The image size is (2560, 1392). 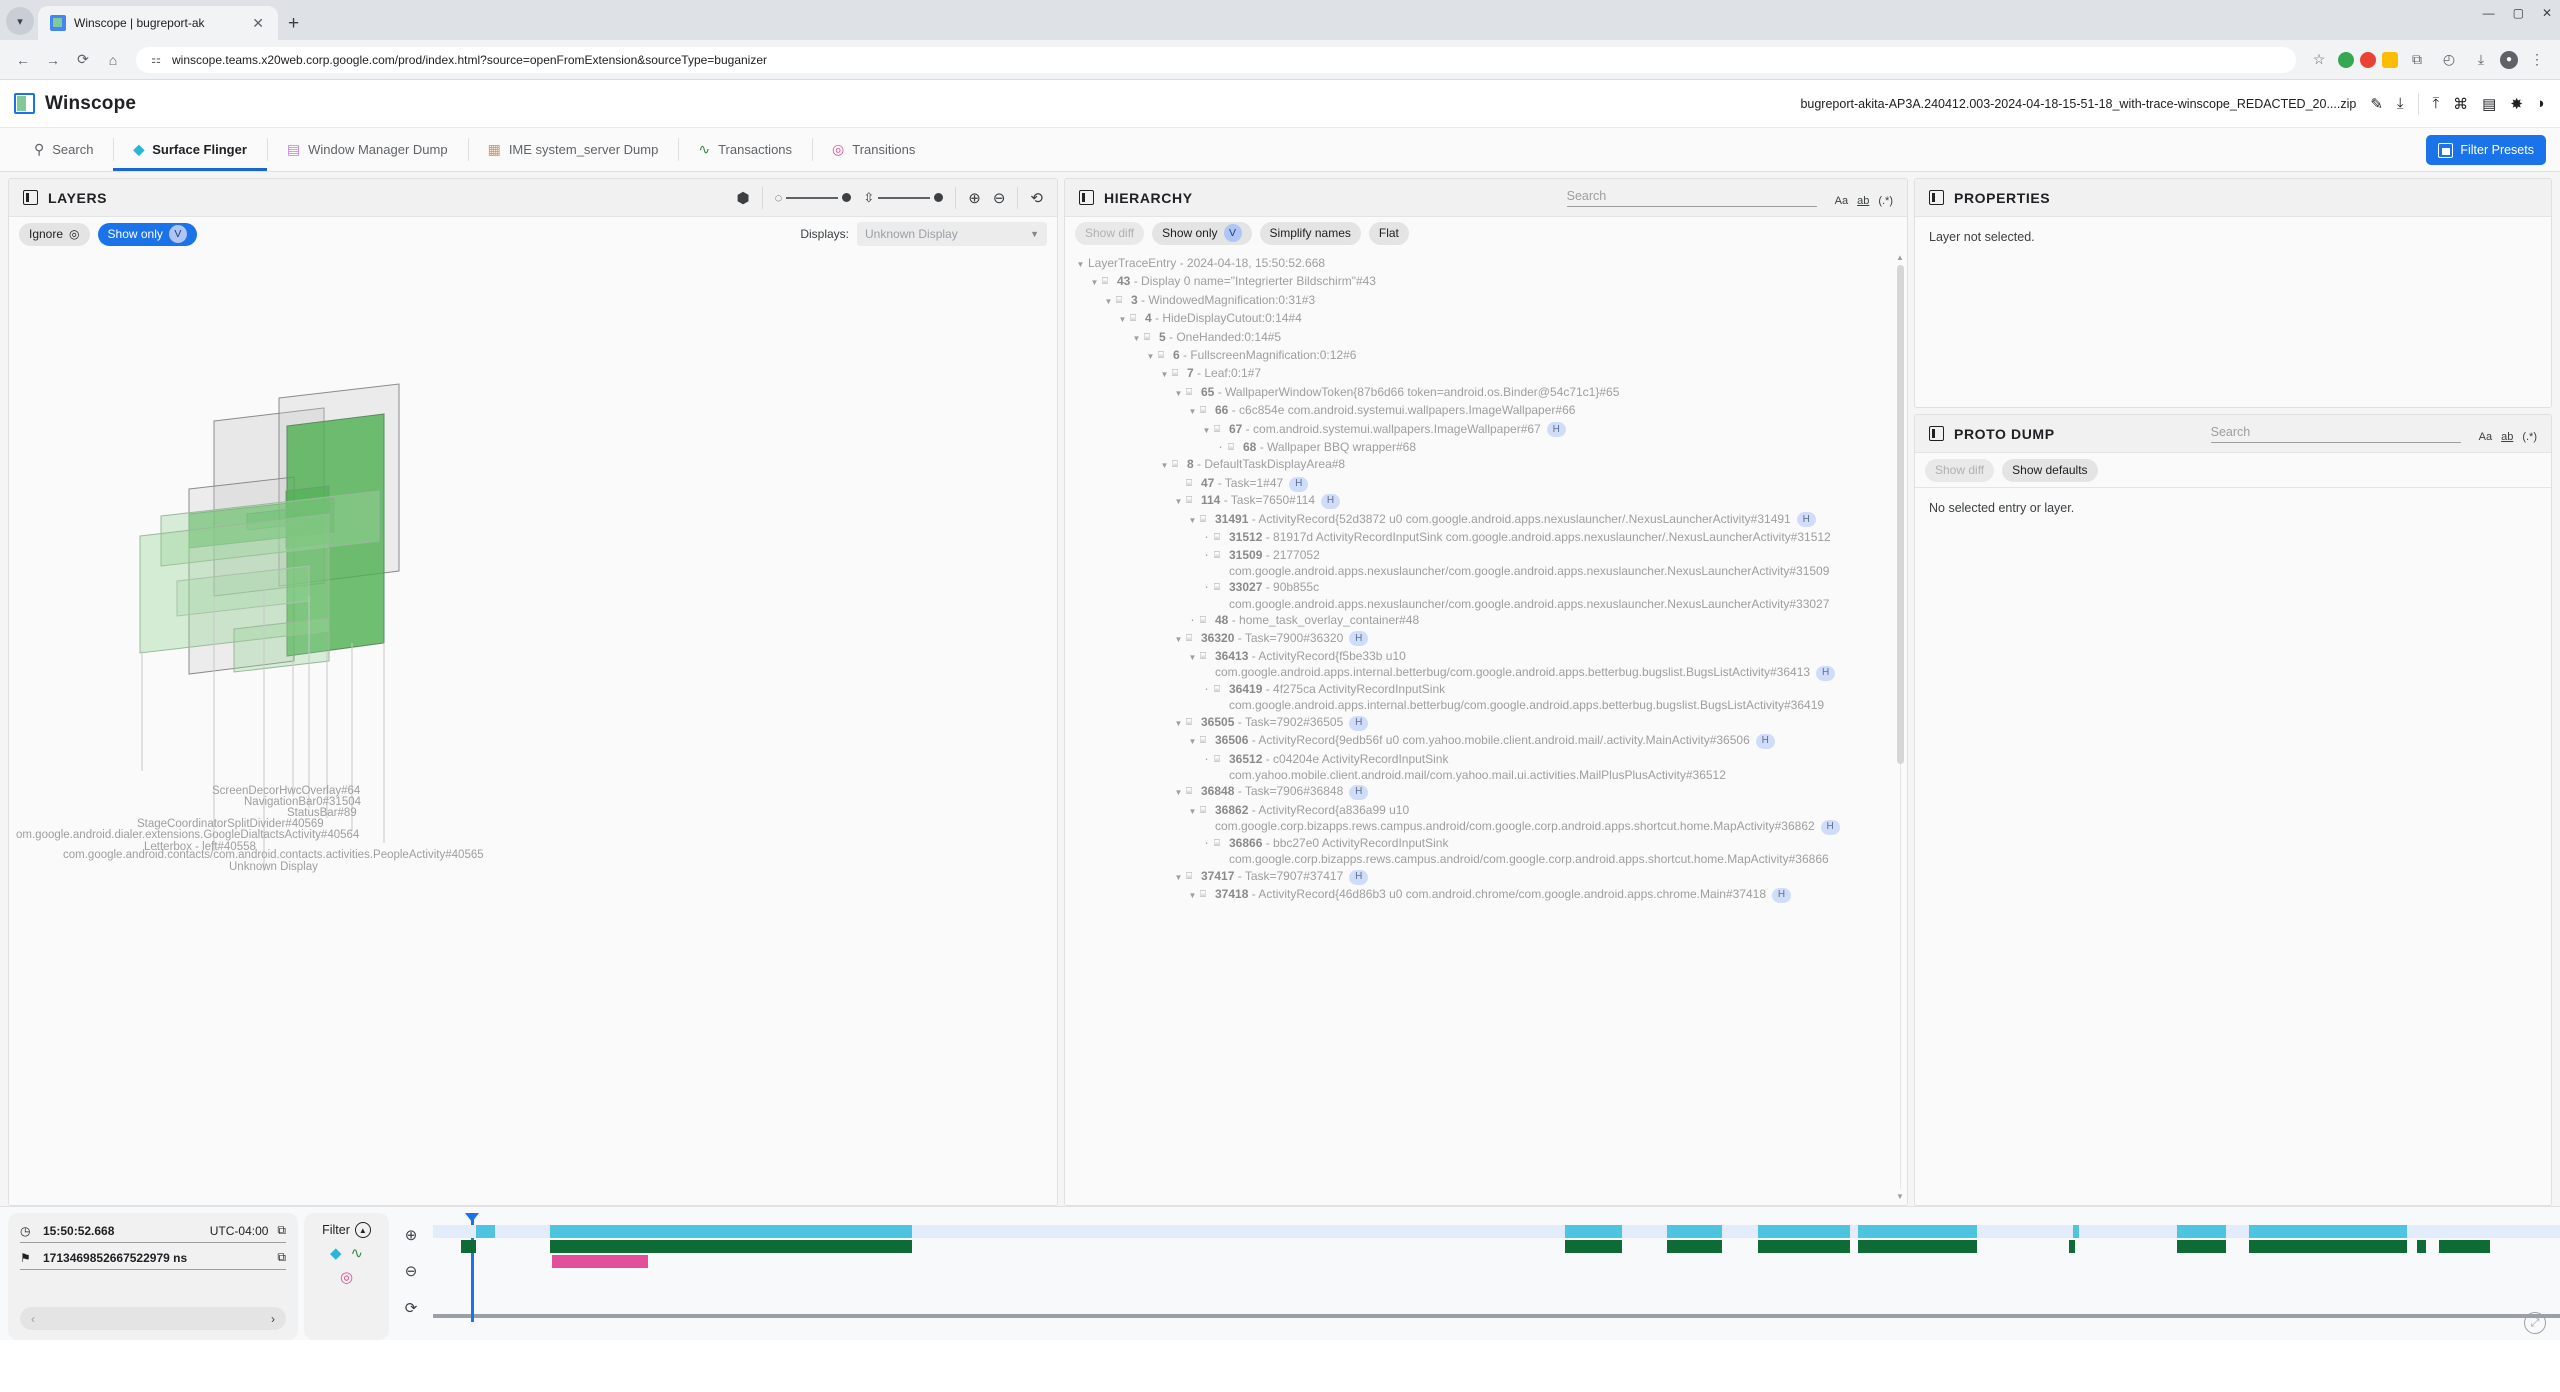 I want to click on hierarchy-scrollbar: ▲ ▼, so click(x=1900, y=727).